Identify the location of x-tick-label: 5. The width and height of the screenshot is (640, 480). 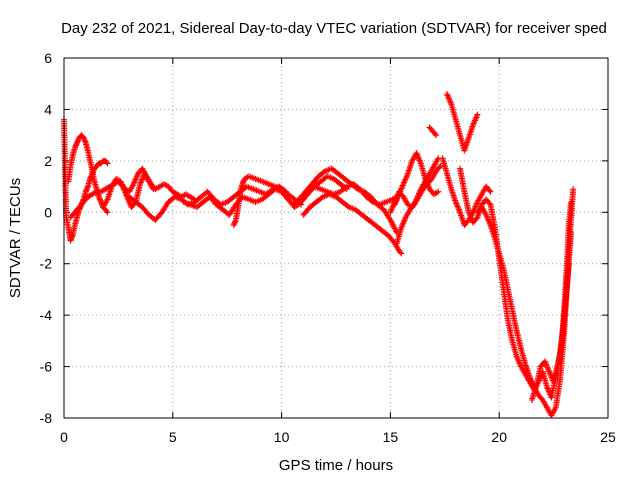
(173, 437).